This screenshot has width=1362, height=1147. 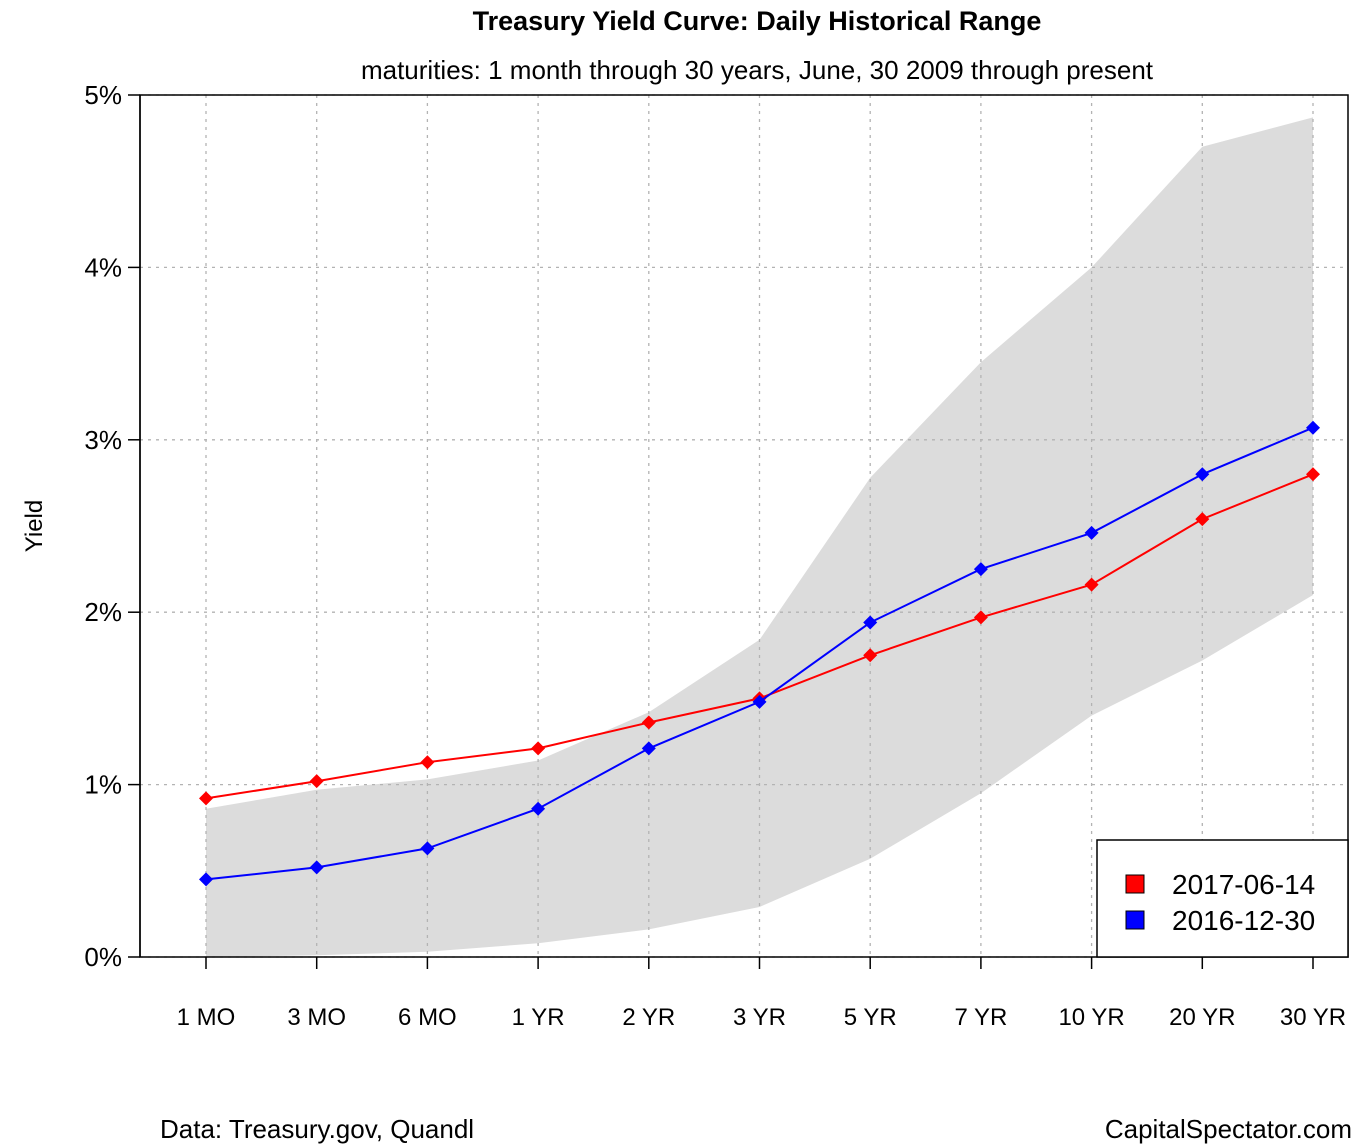 I want to click on x-tick-label: 3 YR, so click(x=759, y=1017).